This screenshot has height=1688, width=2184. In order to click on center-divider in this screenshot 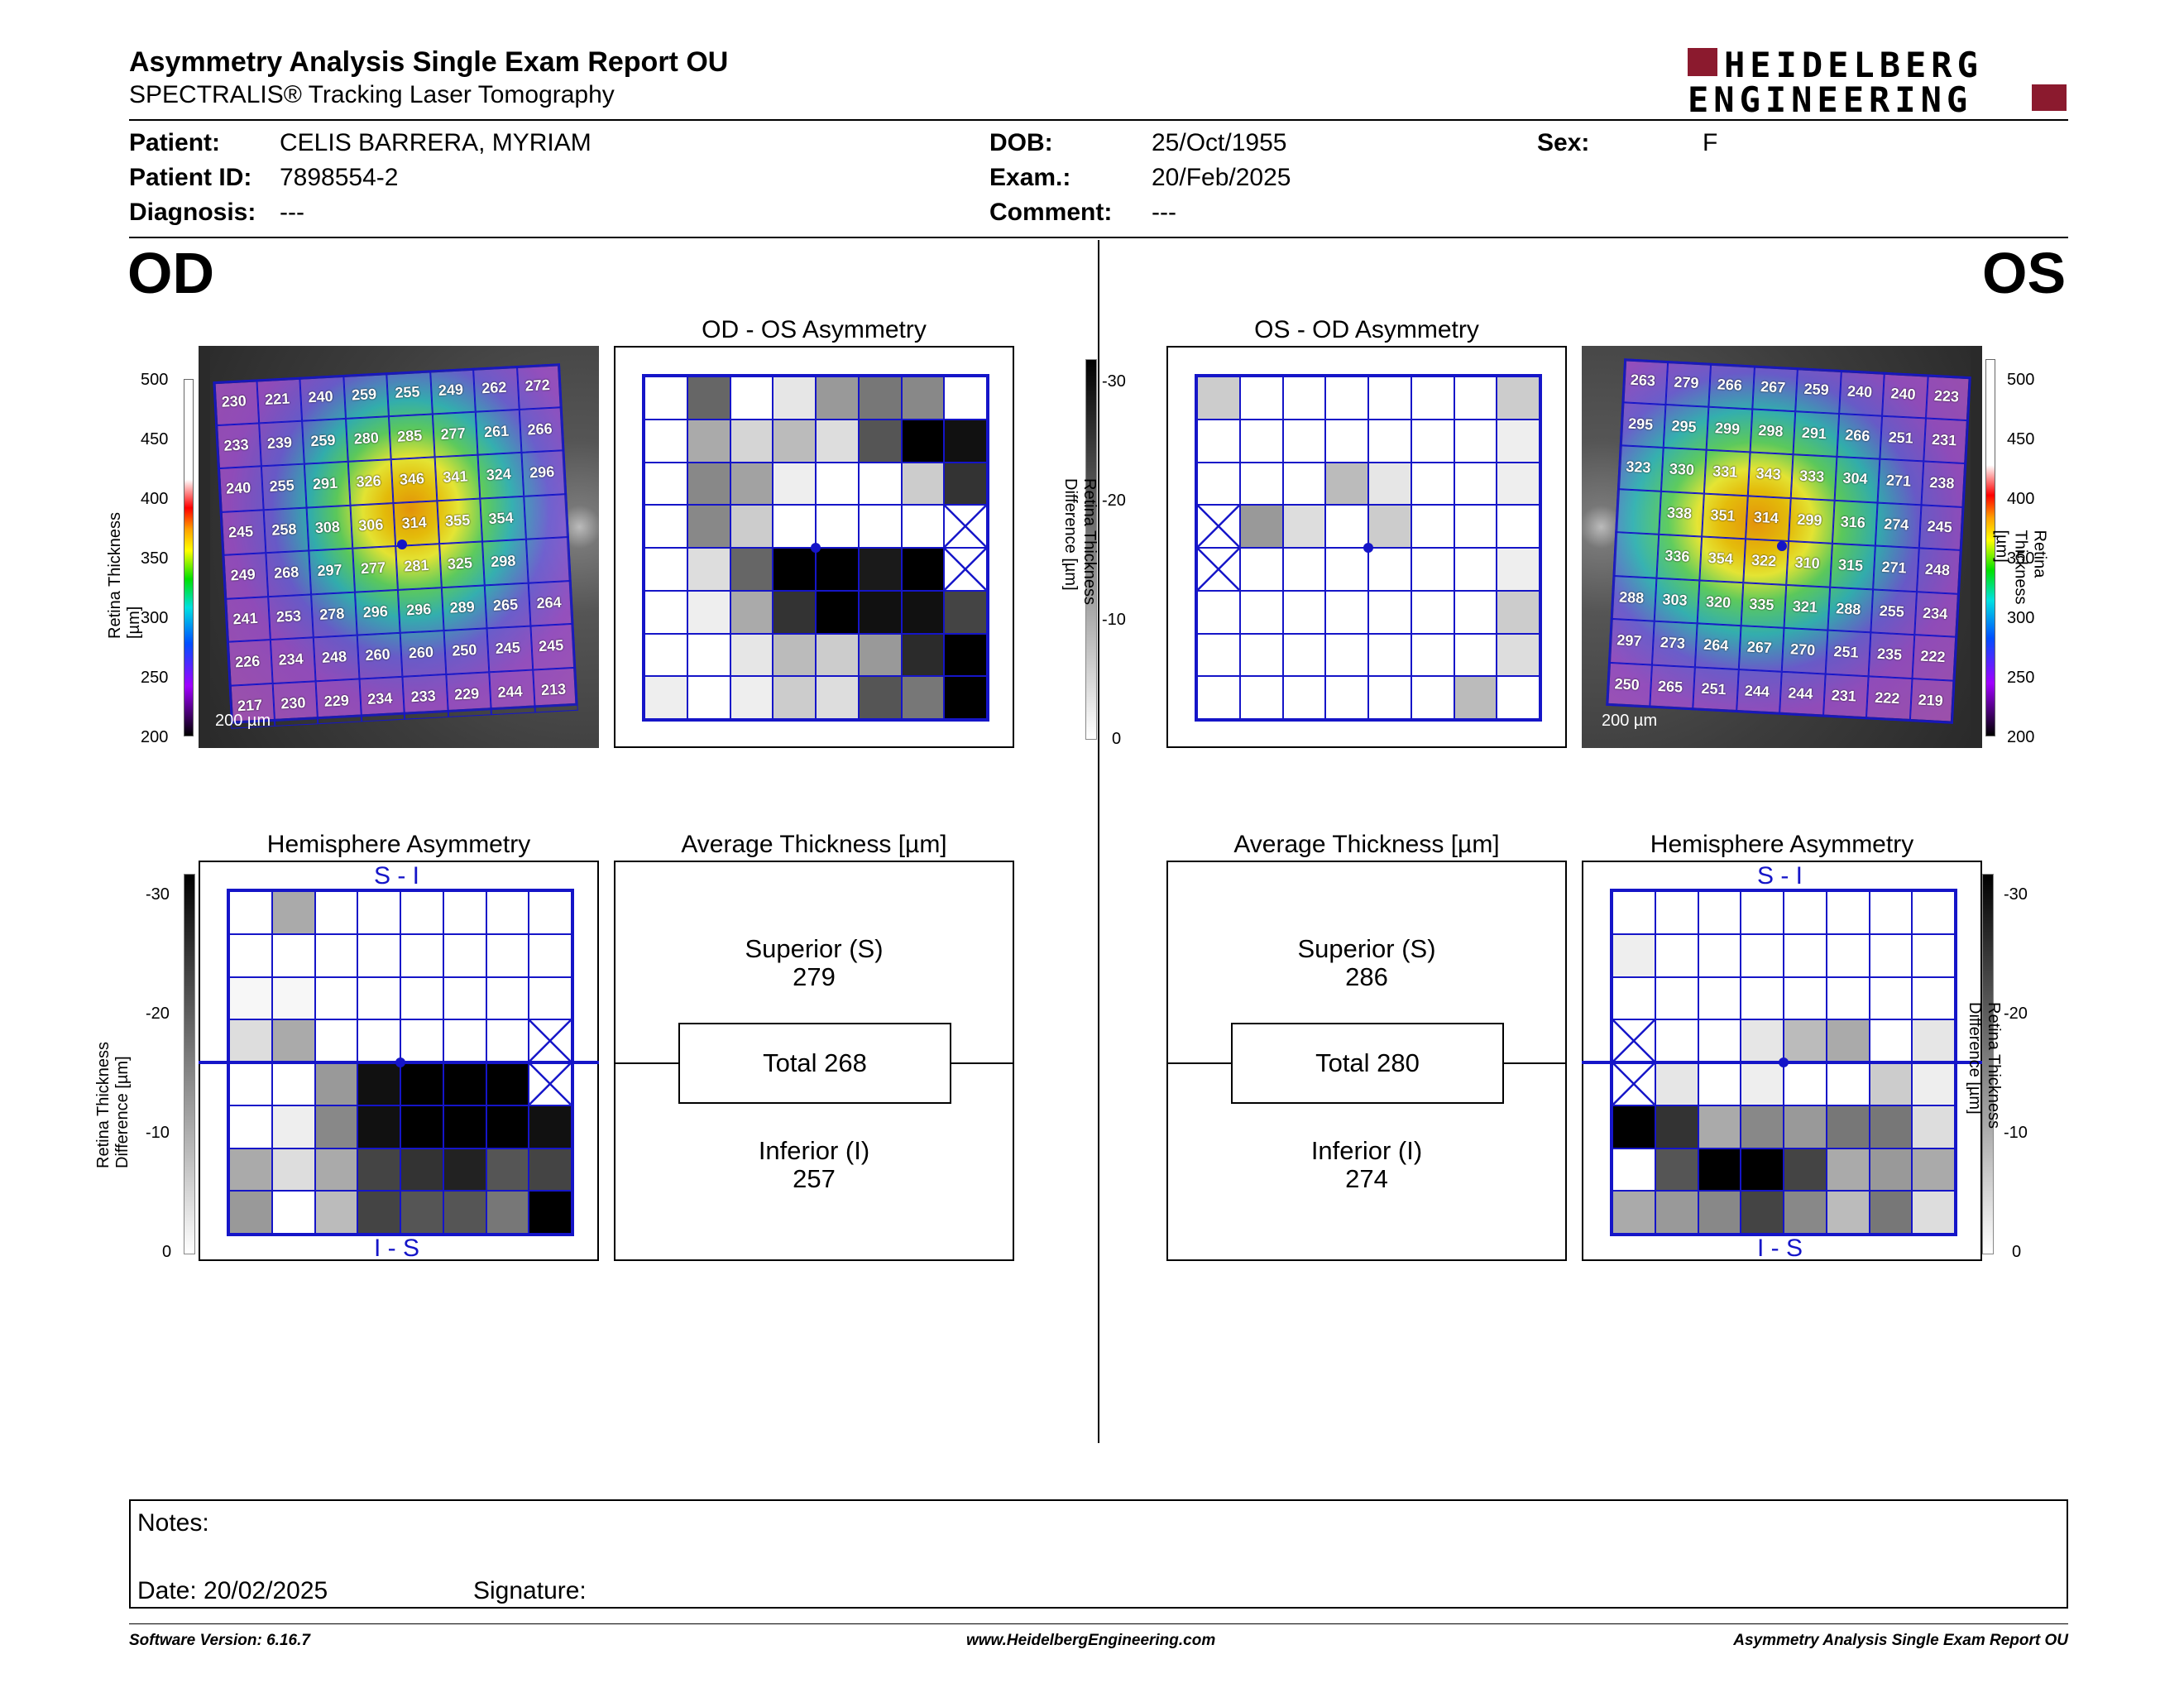, I will do `click(1098, 841)`.